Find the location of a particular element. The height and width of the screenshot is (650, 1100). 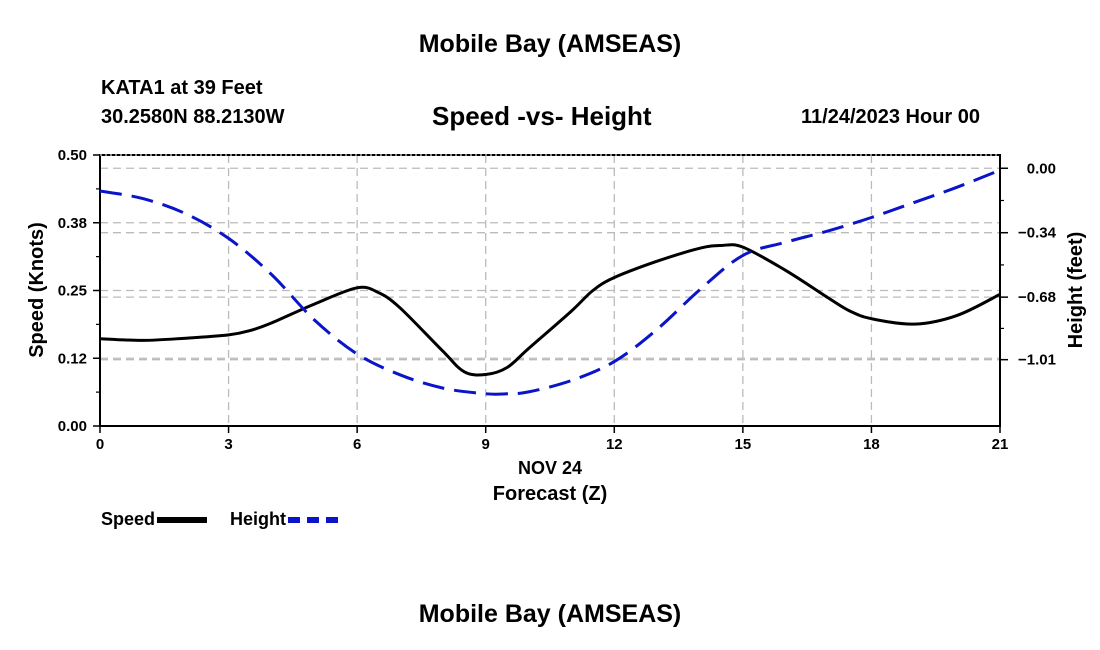

y2-tick-label: −1.01 is located at coordinates (1037, 360).